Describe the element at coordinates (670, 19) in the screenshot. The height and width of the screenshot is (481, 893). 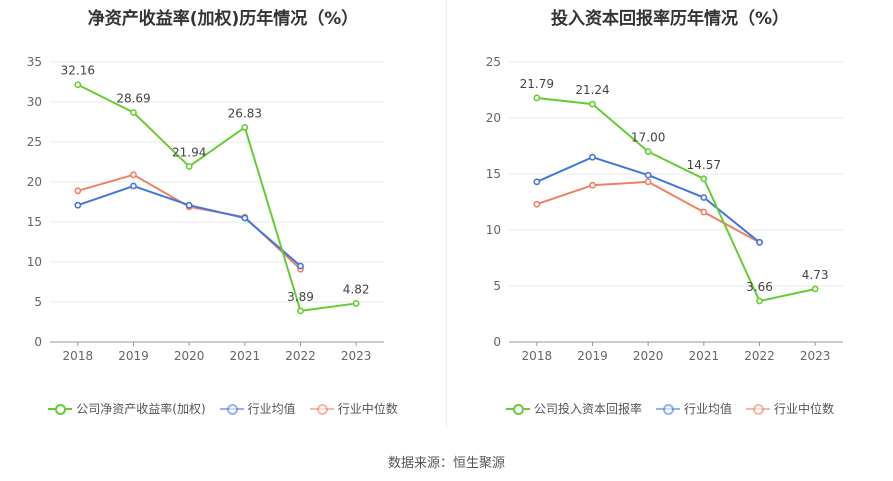
I see `chart-title: 投入资本回报率历年情况（%）` at that location.